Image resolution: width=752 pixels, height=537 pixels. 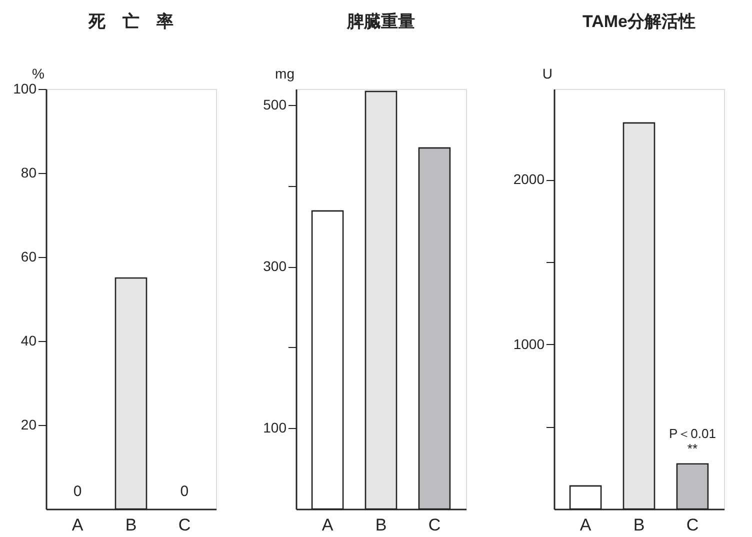 I want to click on chart-title: TAMe分解活性, so click(x=639, y=21).